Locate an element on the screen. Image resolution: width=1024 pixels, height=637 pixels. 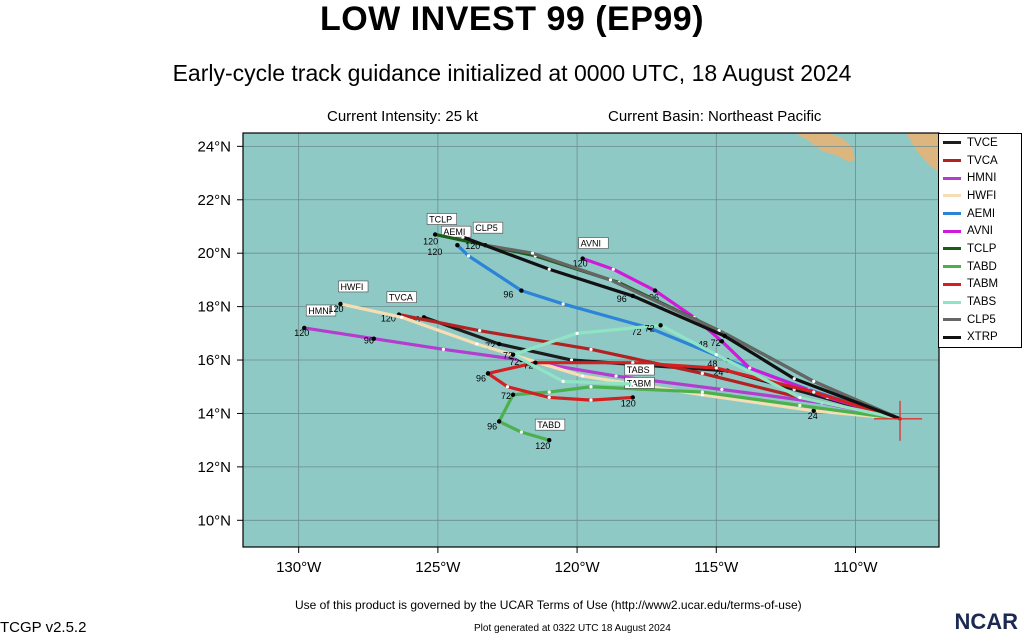
y-tick-label: 20°N is located at coordinates (214, 253).